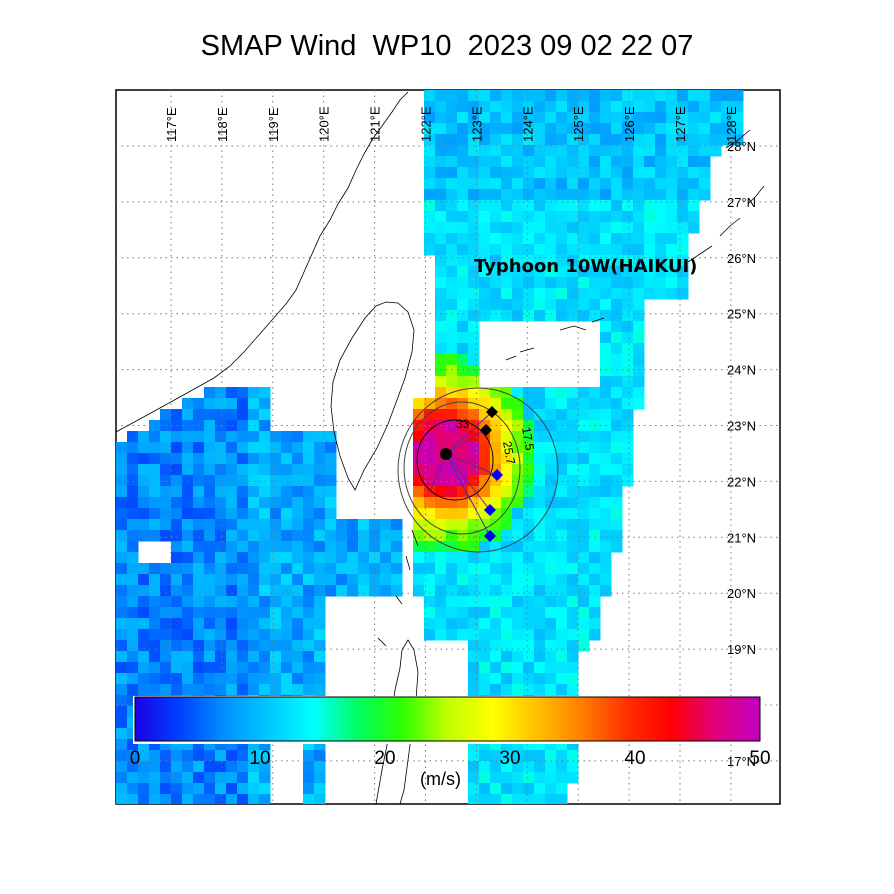 This screenshot has width=894, height=894. I want to click on contour-label-33: 33, so click(463, 424).